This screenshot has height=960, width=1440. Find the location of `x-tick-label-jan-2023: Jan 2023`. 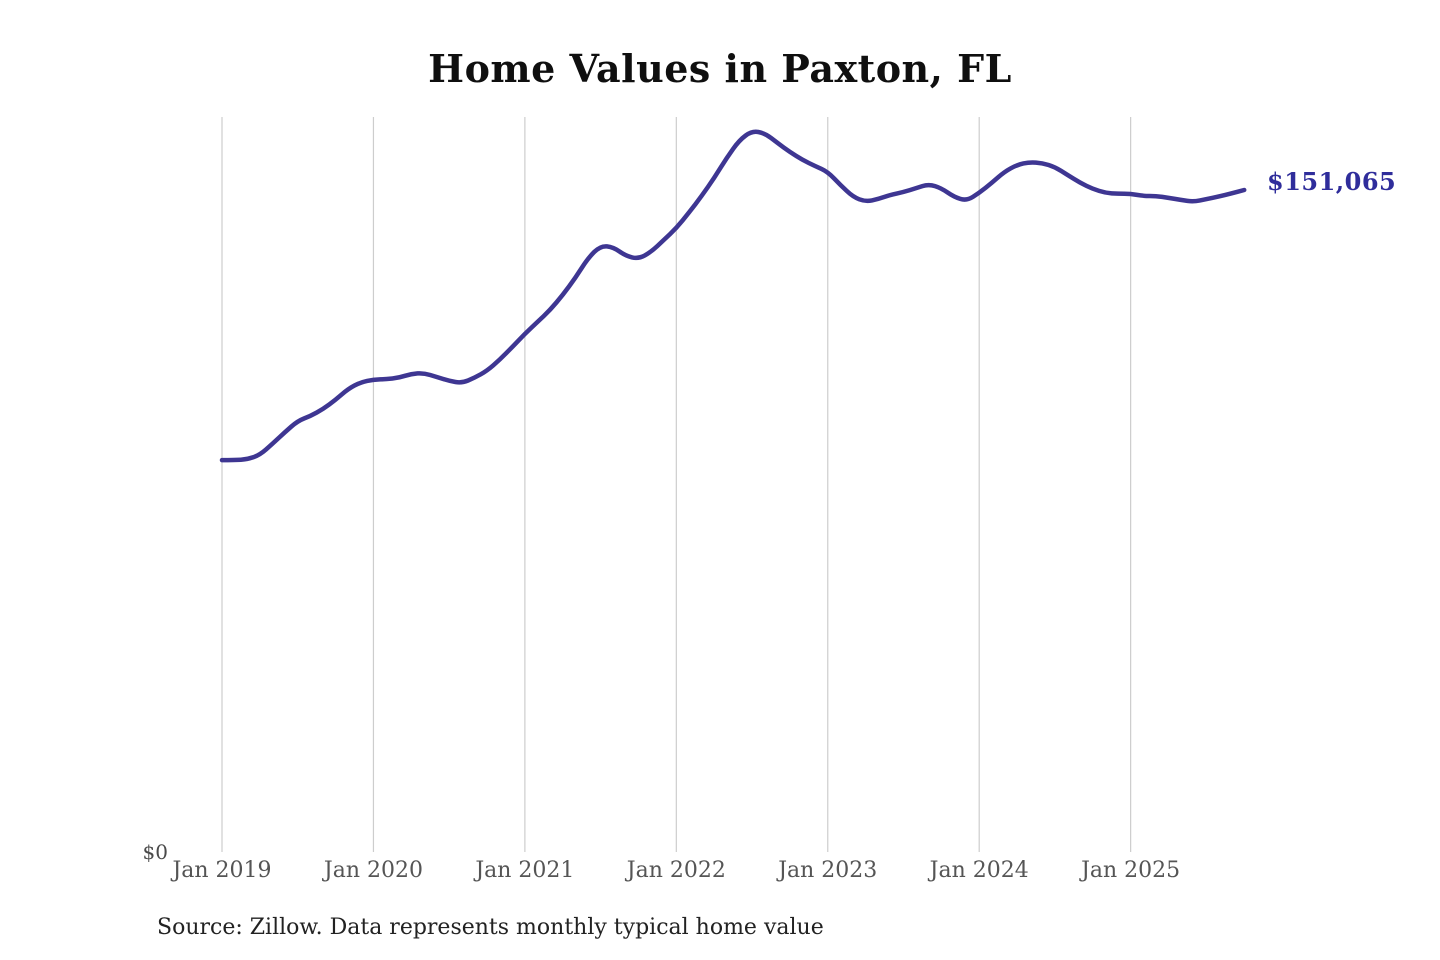

x-tick-label-jan-2023: Jan 2023 is located at coordinates (828, 870).